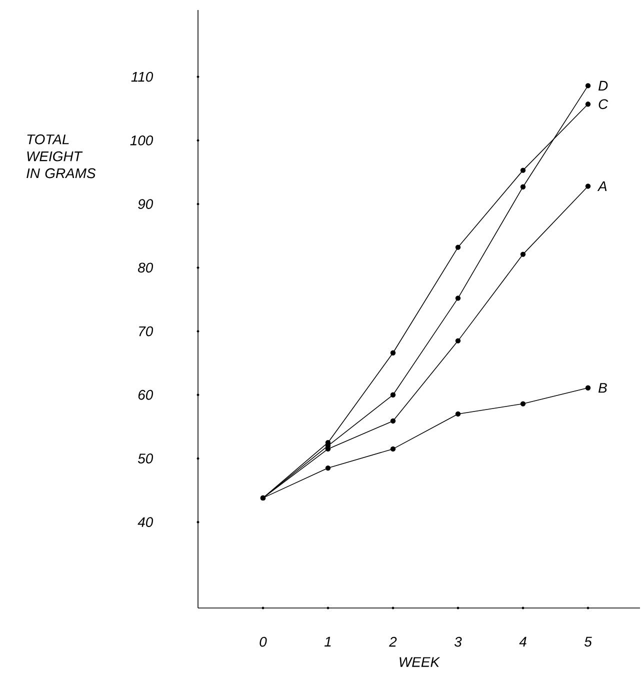  I want to click on y-axis-title: TOTAL WEIGHT IN GRAMS, so click(61, 156).